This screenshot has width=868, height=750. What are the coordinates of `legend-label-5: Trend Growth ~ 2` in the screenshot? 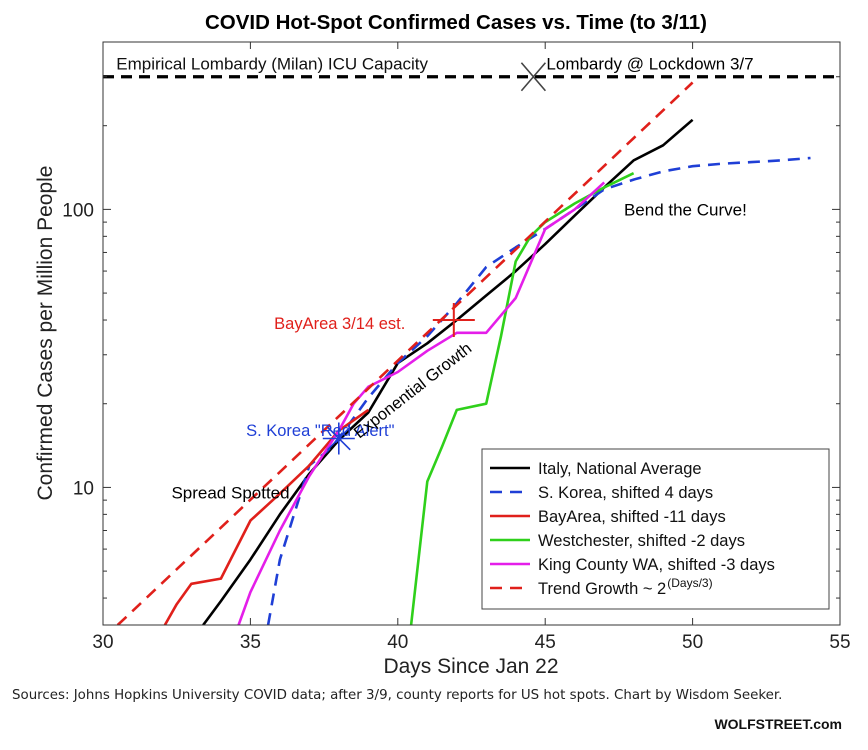 It's located at (602, 589).